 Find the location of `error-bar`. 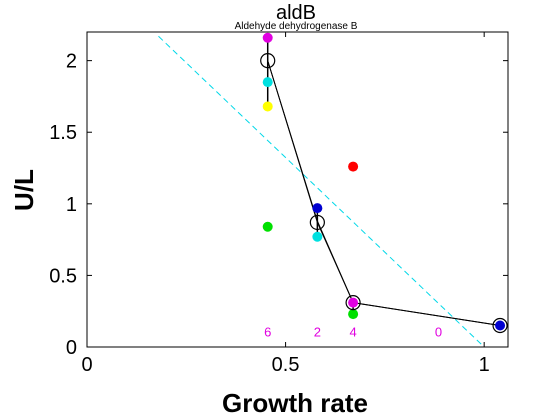

error-bar is located at coordinates (267, 72).